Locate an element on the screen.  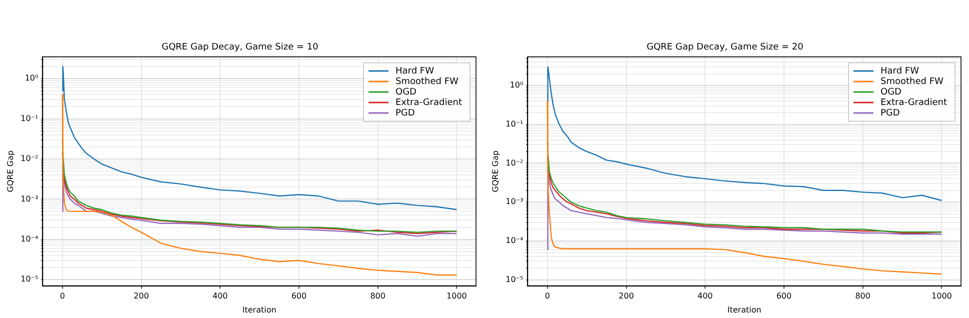
chart-title: GQRE Gap Decay, Game Size = 20 is located at coordinates (725, 47).